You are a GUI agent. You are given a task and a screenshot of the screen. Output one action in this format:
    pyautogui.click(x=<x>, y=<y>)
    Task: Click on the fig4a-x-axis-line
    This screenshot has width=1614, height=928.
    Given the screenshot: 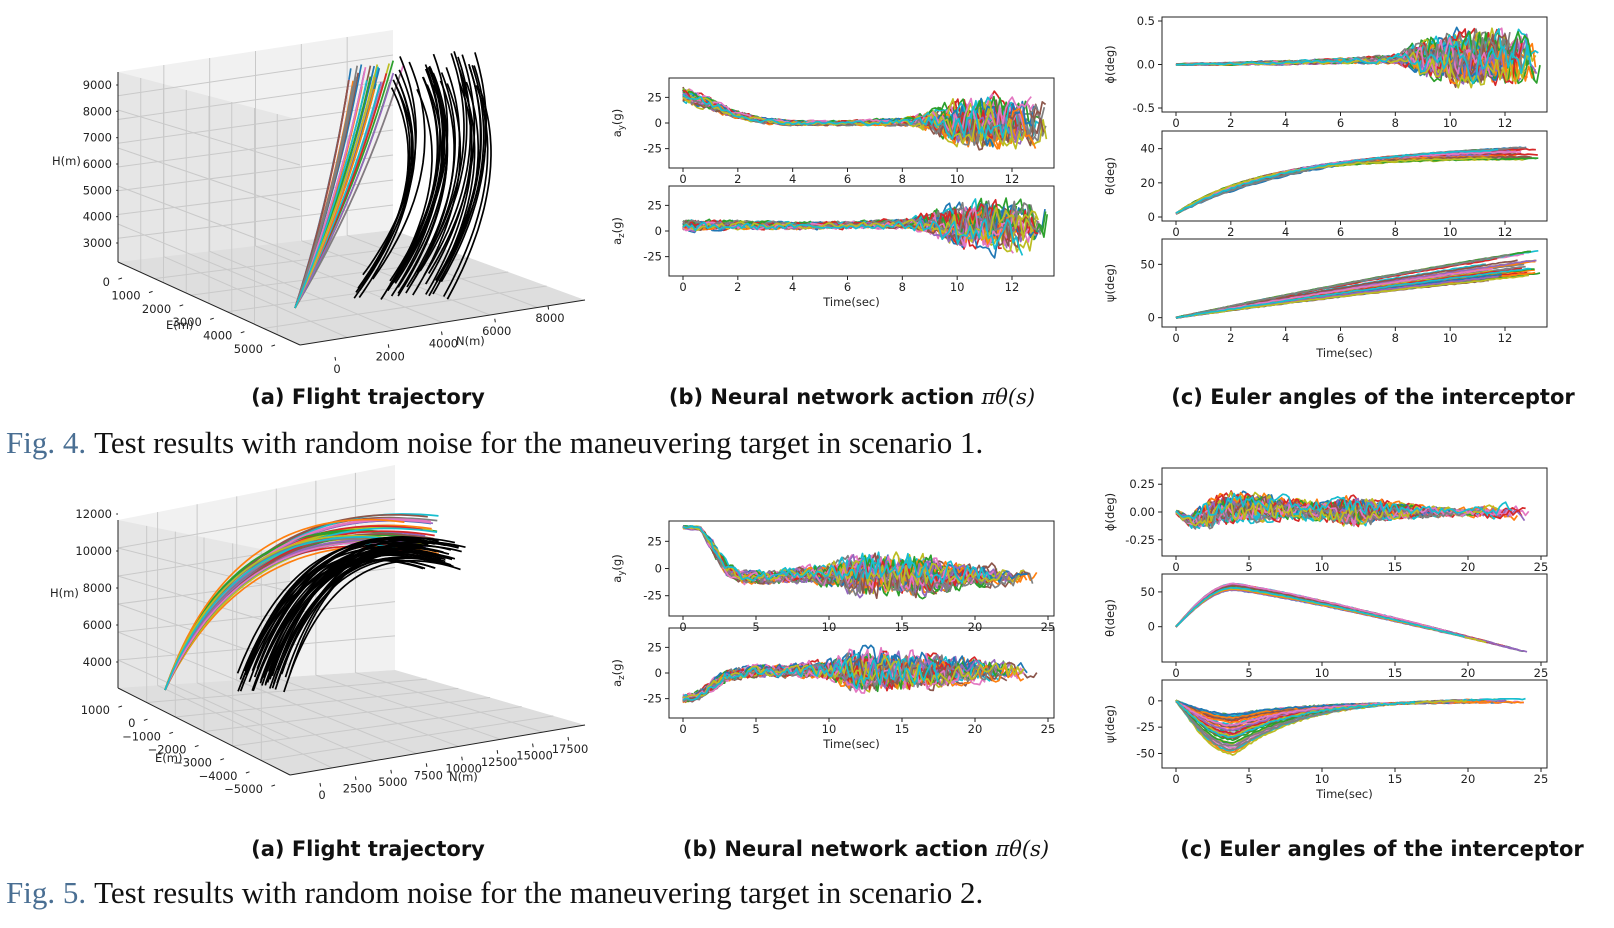 What is the action you would take?
    pyautogui.click(x=442, y=322)
    